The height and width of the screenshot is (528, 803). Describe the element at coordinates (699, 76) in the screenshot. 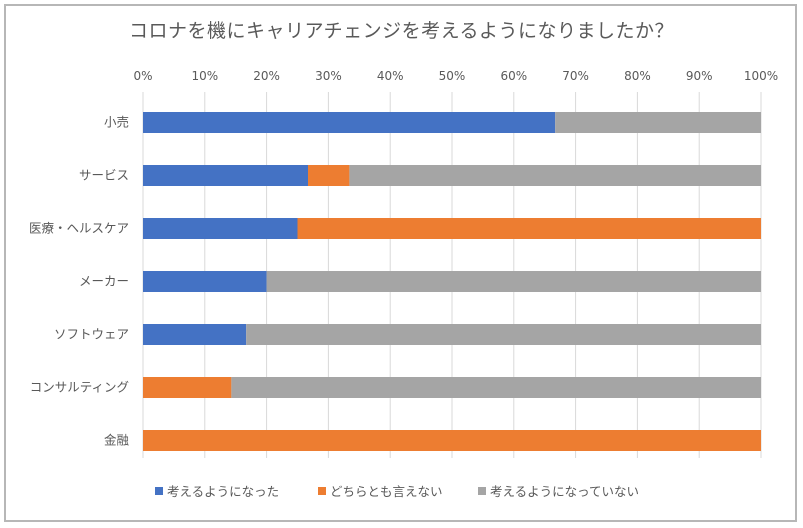

I see `x-tick-label: 90%` at that location.